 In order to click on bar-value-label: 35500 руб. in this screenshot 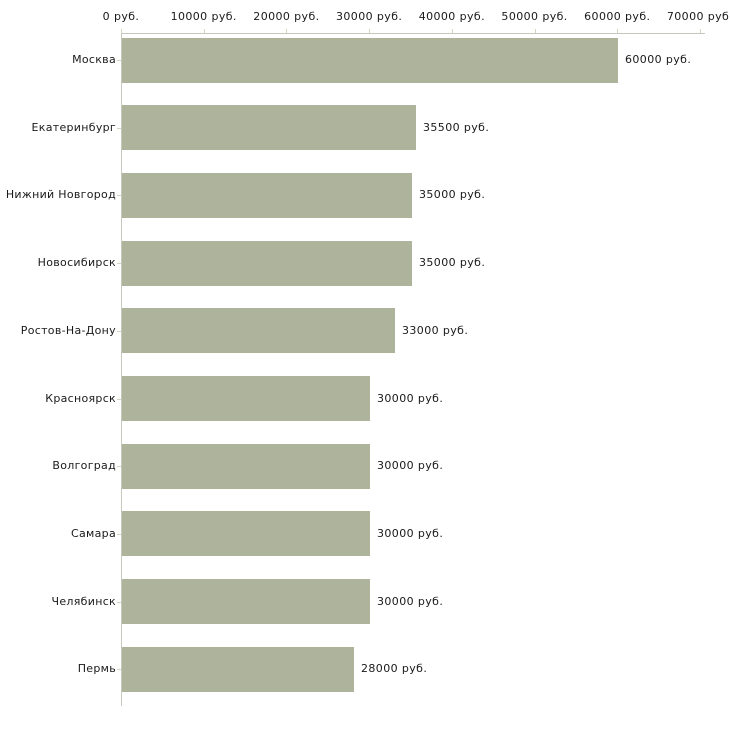, I will do `click(456, 127)`.